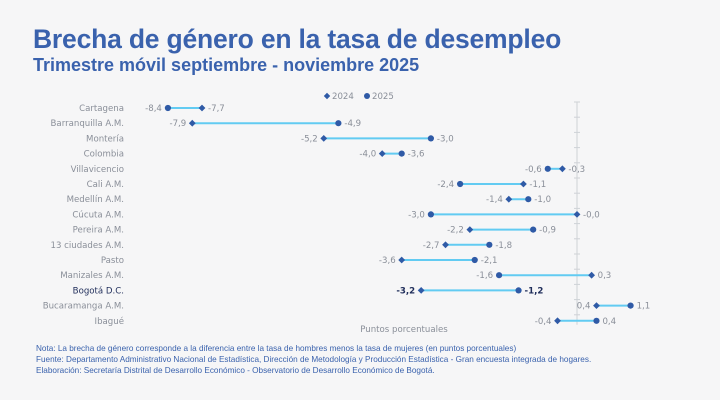  I want to click on legend-2024-diamond-icon, so click(327, 96).